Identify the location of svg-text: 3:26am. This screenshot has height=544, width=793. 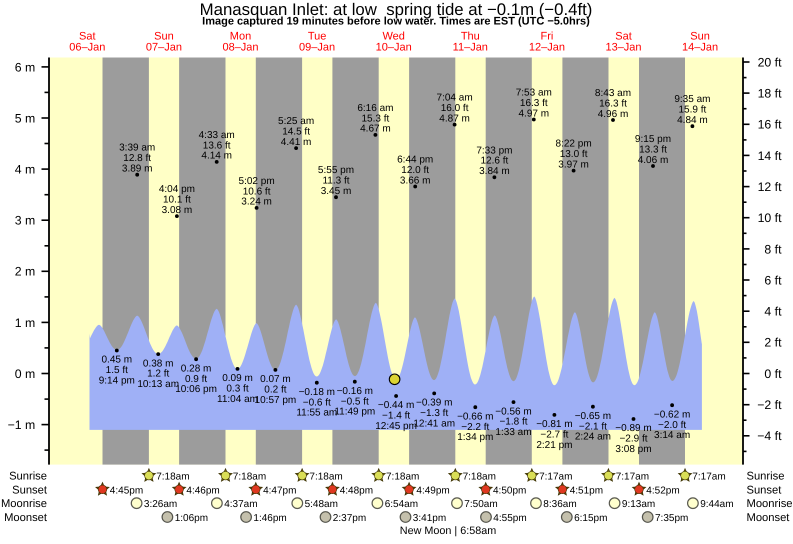
(160, 504).